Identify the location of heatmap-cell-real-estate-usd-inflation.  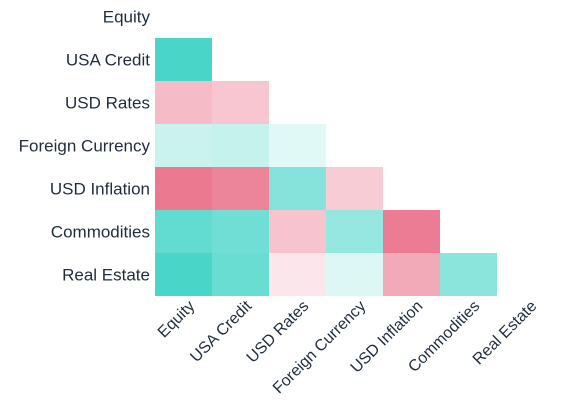
(411, 274).